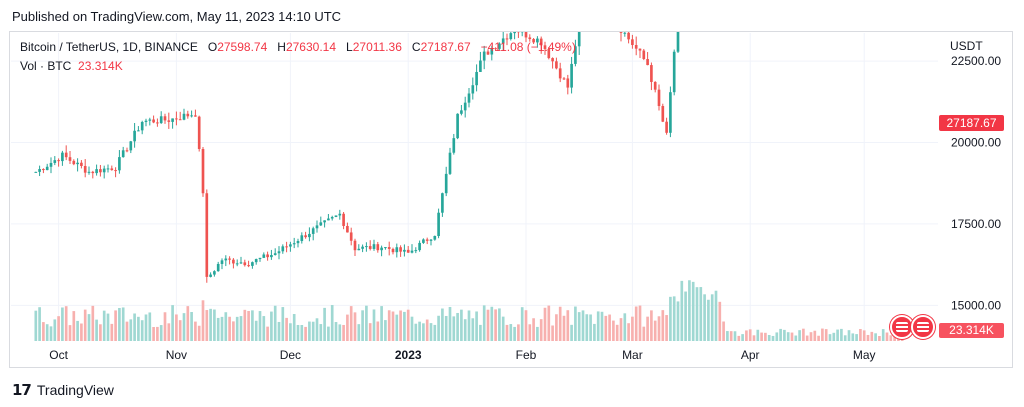  What do you see at coordinates (46, 66) in the screenshot?
I see `volume-label: Vol · BTC` at bounding box center [46, 66].